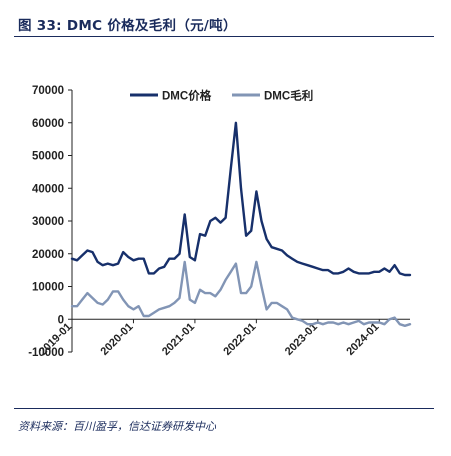  What do you see at coordinates (127, 26) in the screenshot?
I see `figure-title: 图 33: DMC 价格及毛利（元/吨）` at bounding box center [127, 26].